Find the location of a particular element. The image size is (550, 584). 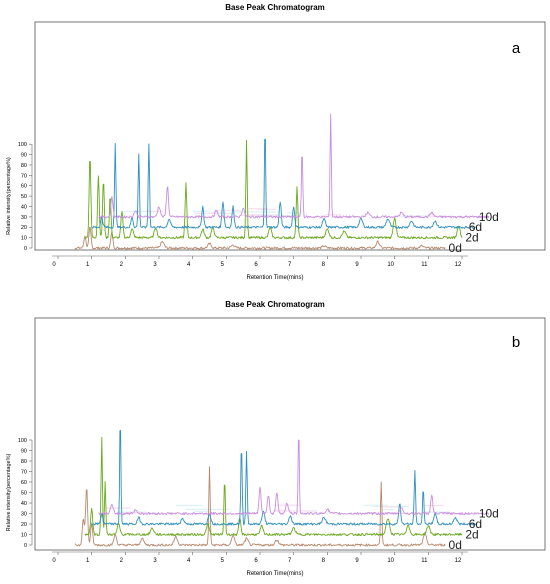

background-smear is located at coordinates (294, 213).